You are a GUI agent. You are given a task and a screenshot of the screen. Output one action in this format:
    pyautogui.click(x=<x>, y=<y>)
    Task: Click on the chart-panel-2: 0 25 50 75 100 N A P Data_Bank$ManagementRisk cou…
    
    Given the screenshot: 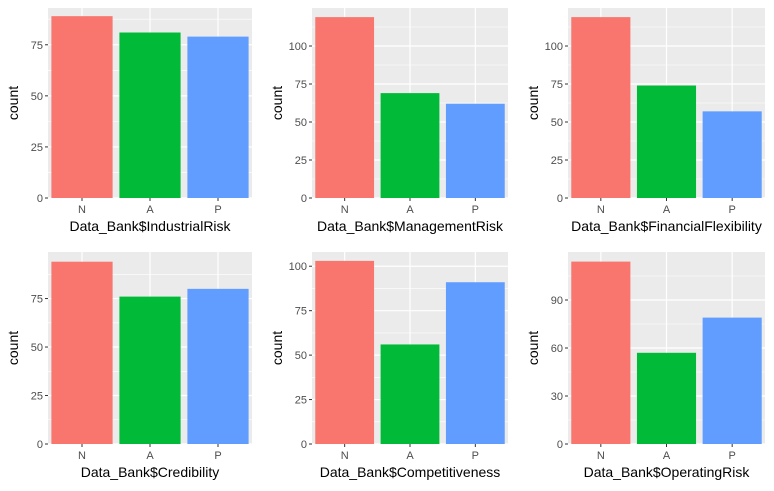 What is the action you would take?
    pyautogui.click(x=388, y=121)
    